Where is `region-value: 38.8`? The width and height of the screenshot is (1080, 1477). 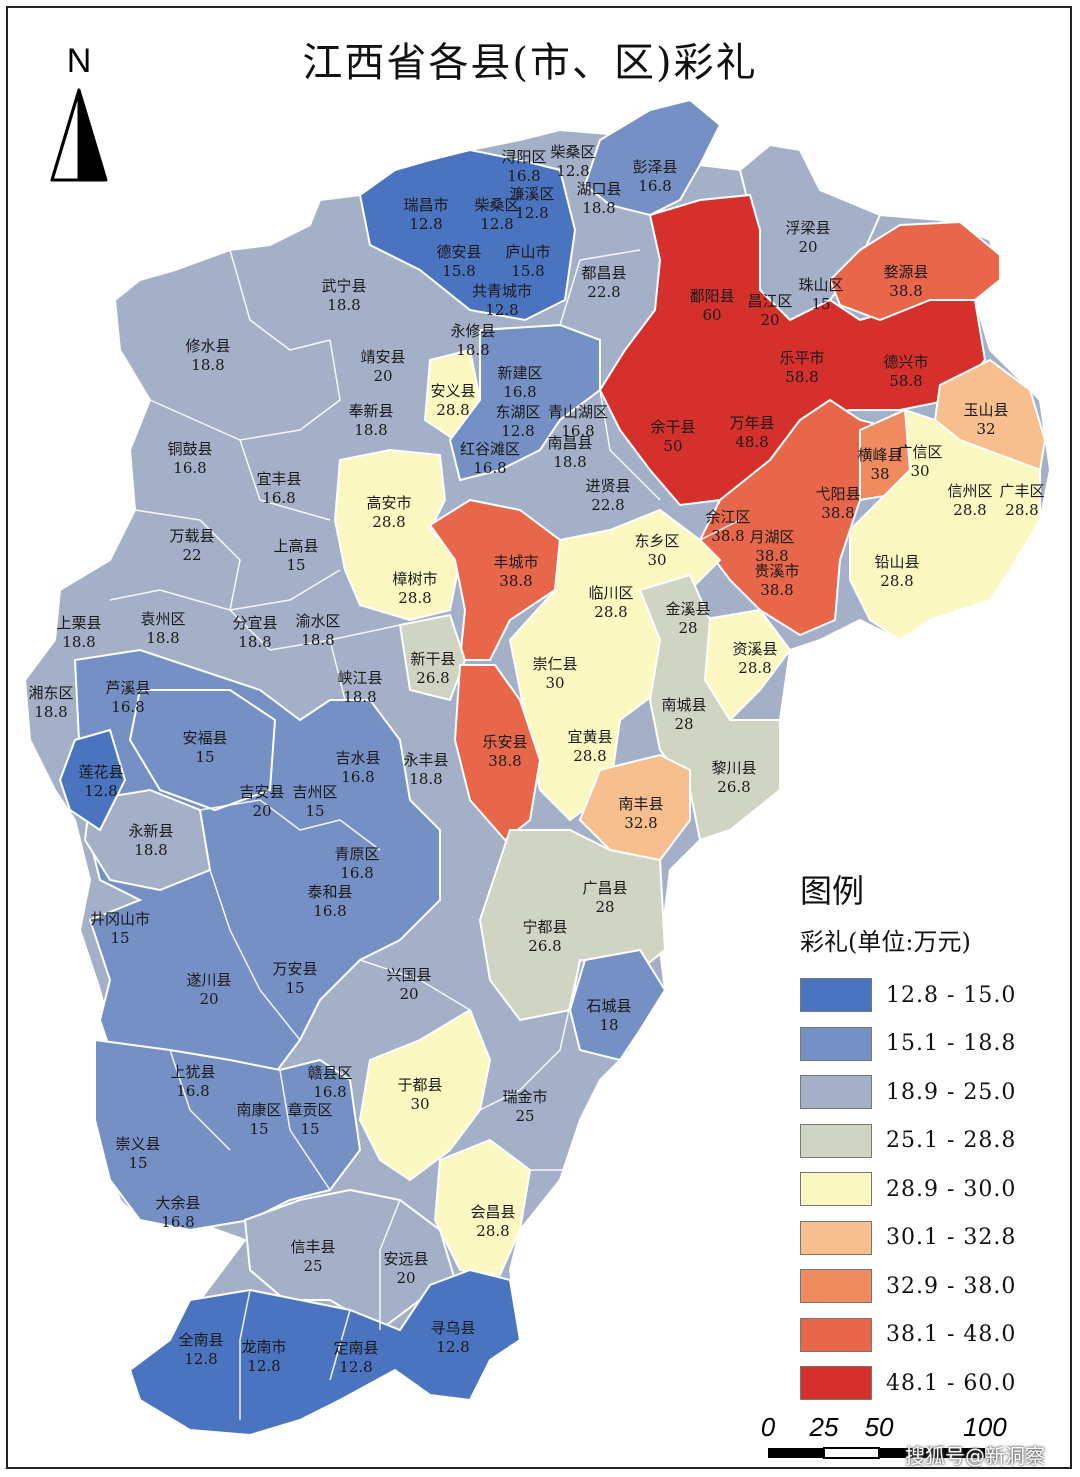 region-value: 38.8 is located at coordinates (906, 291).